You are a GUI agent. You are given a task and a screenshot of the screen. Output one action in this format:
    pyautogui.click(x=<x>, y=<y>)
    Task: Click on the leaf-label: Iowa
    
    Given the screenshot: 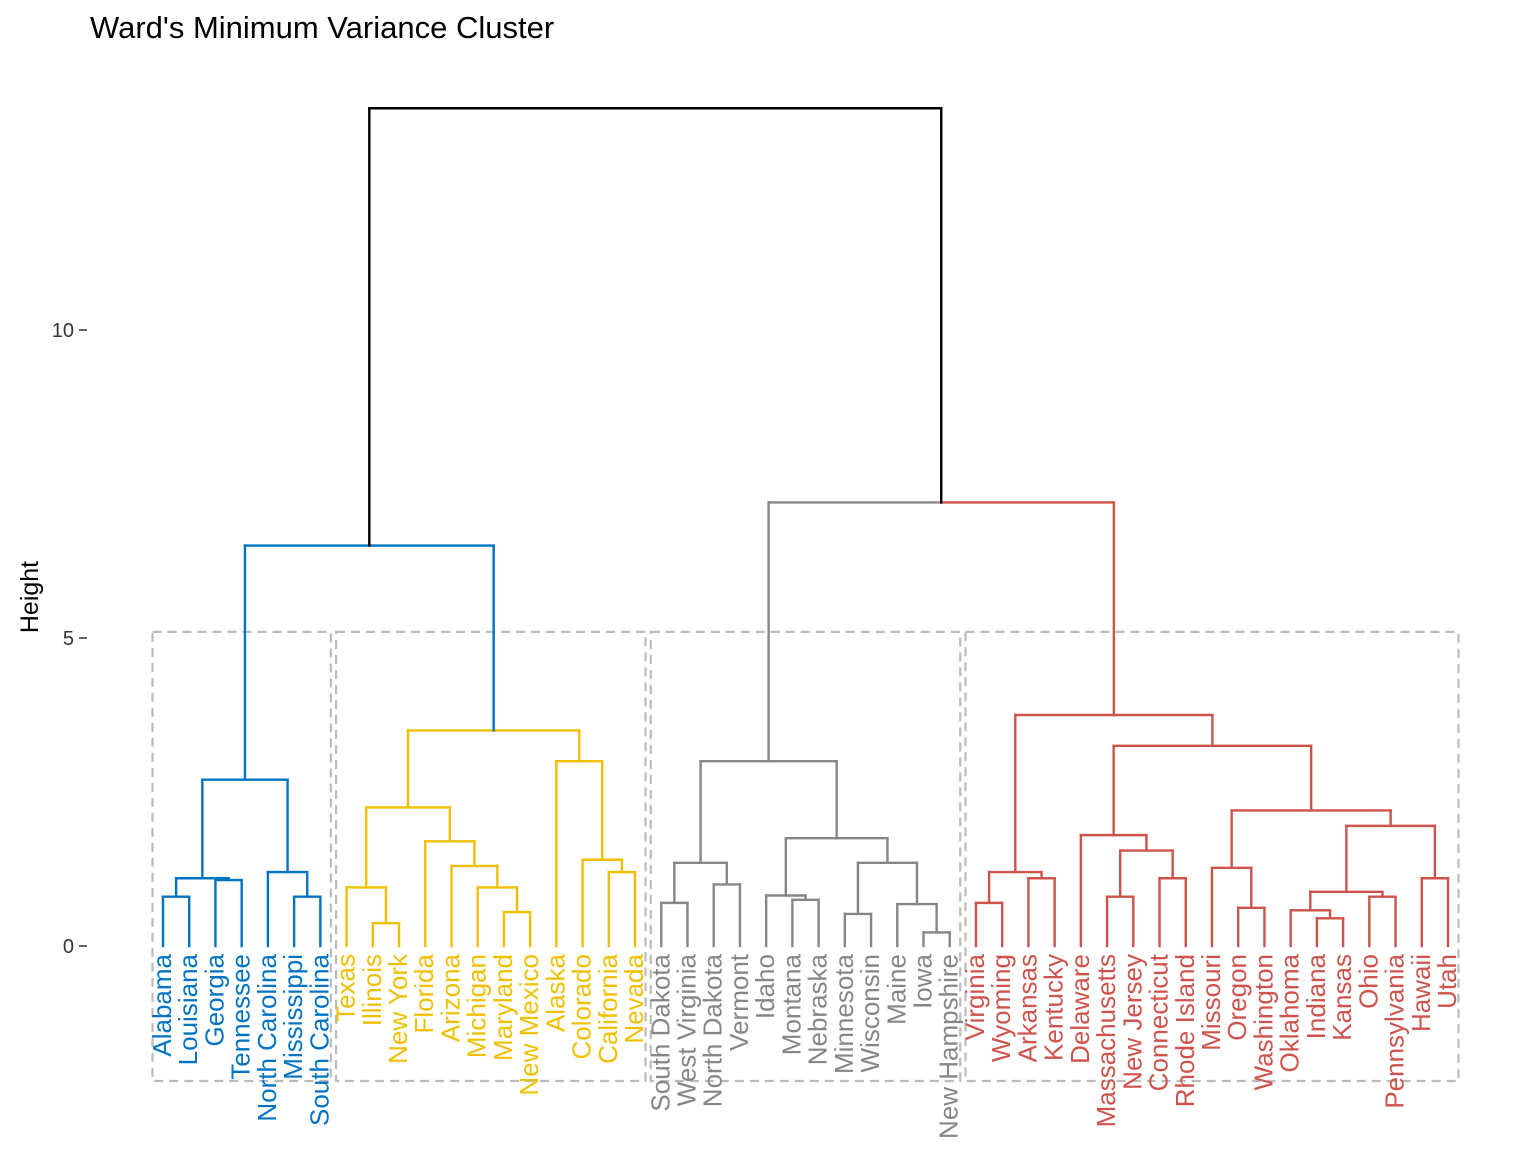 What is the action you would take?
    pyautogui.click(x=923, y=980)
    